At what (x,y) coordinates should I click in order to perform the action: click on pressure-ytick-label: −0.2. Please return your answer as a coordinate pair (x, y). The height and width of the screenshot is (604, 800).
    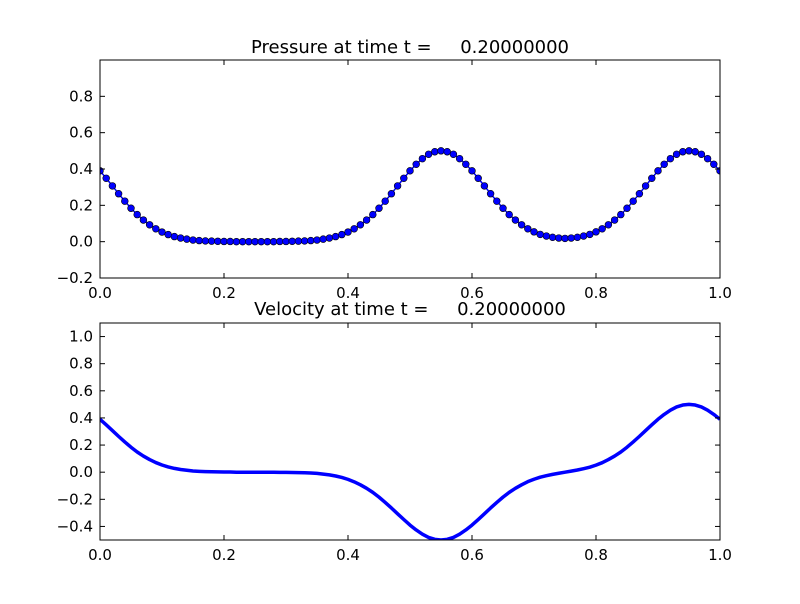
    Looking at the image, I should click on (75, 278).